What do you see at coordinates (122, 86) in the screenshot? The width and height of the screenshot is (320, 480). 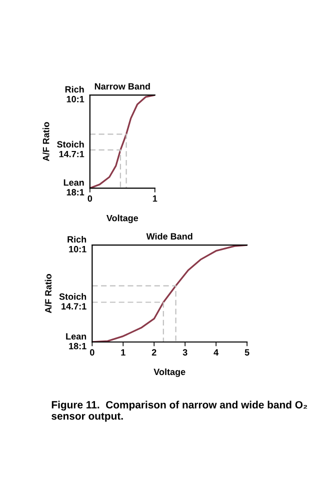 I see `chart-title: Narrow Band` at bounding box center [122, 86].